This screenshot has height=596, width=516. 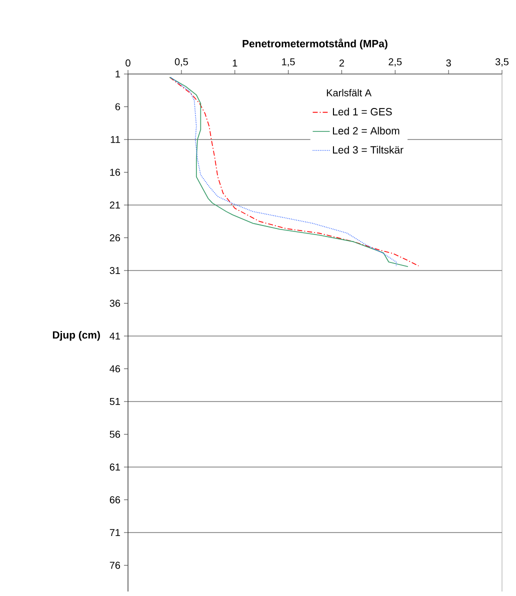 What do you see at coordinates (128, 62) in the screenshot?
I see `x-tick-label: 0` at bounding box center [128, 62].